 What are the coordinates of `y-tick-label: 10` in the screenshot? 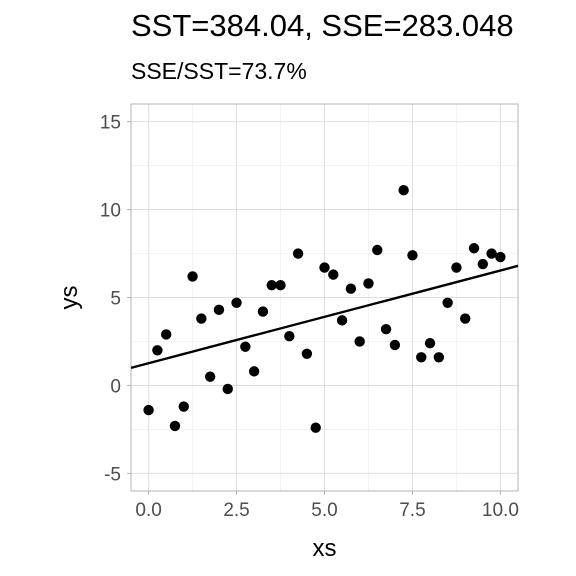 It's located at (110, 211).